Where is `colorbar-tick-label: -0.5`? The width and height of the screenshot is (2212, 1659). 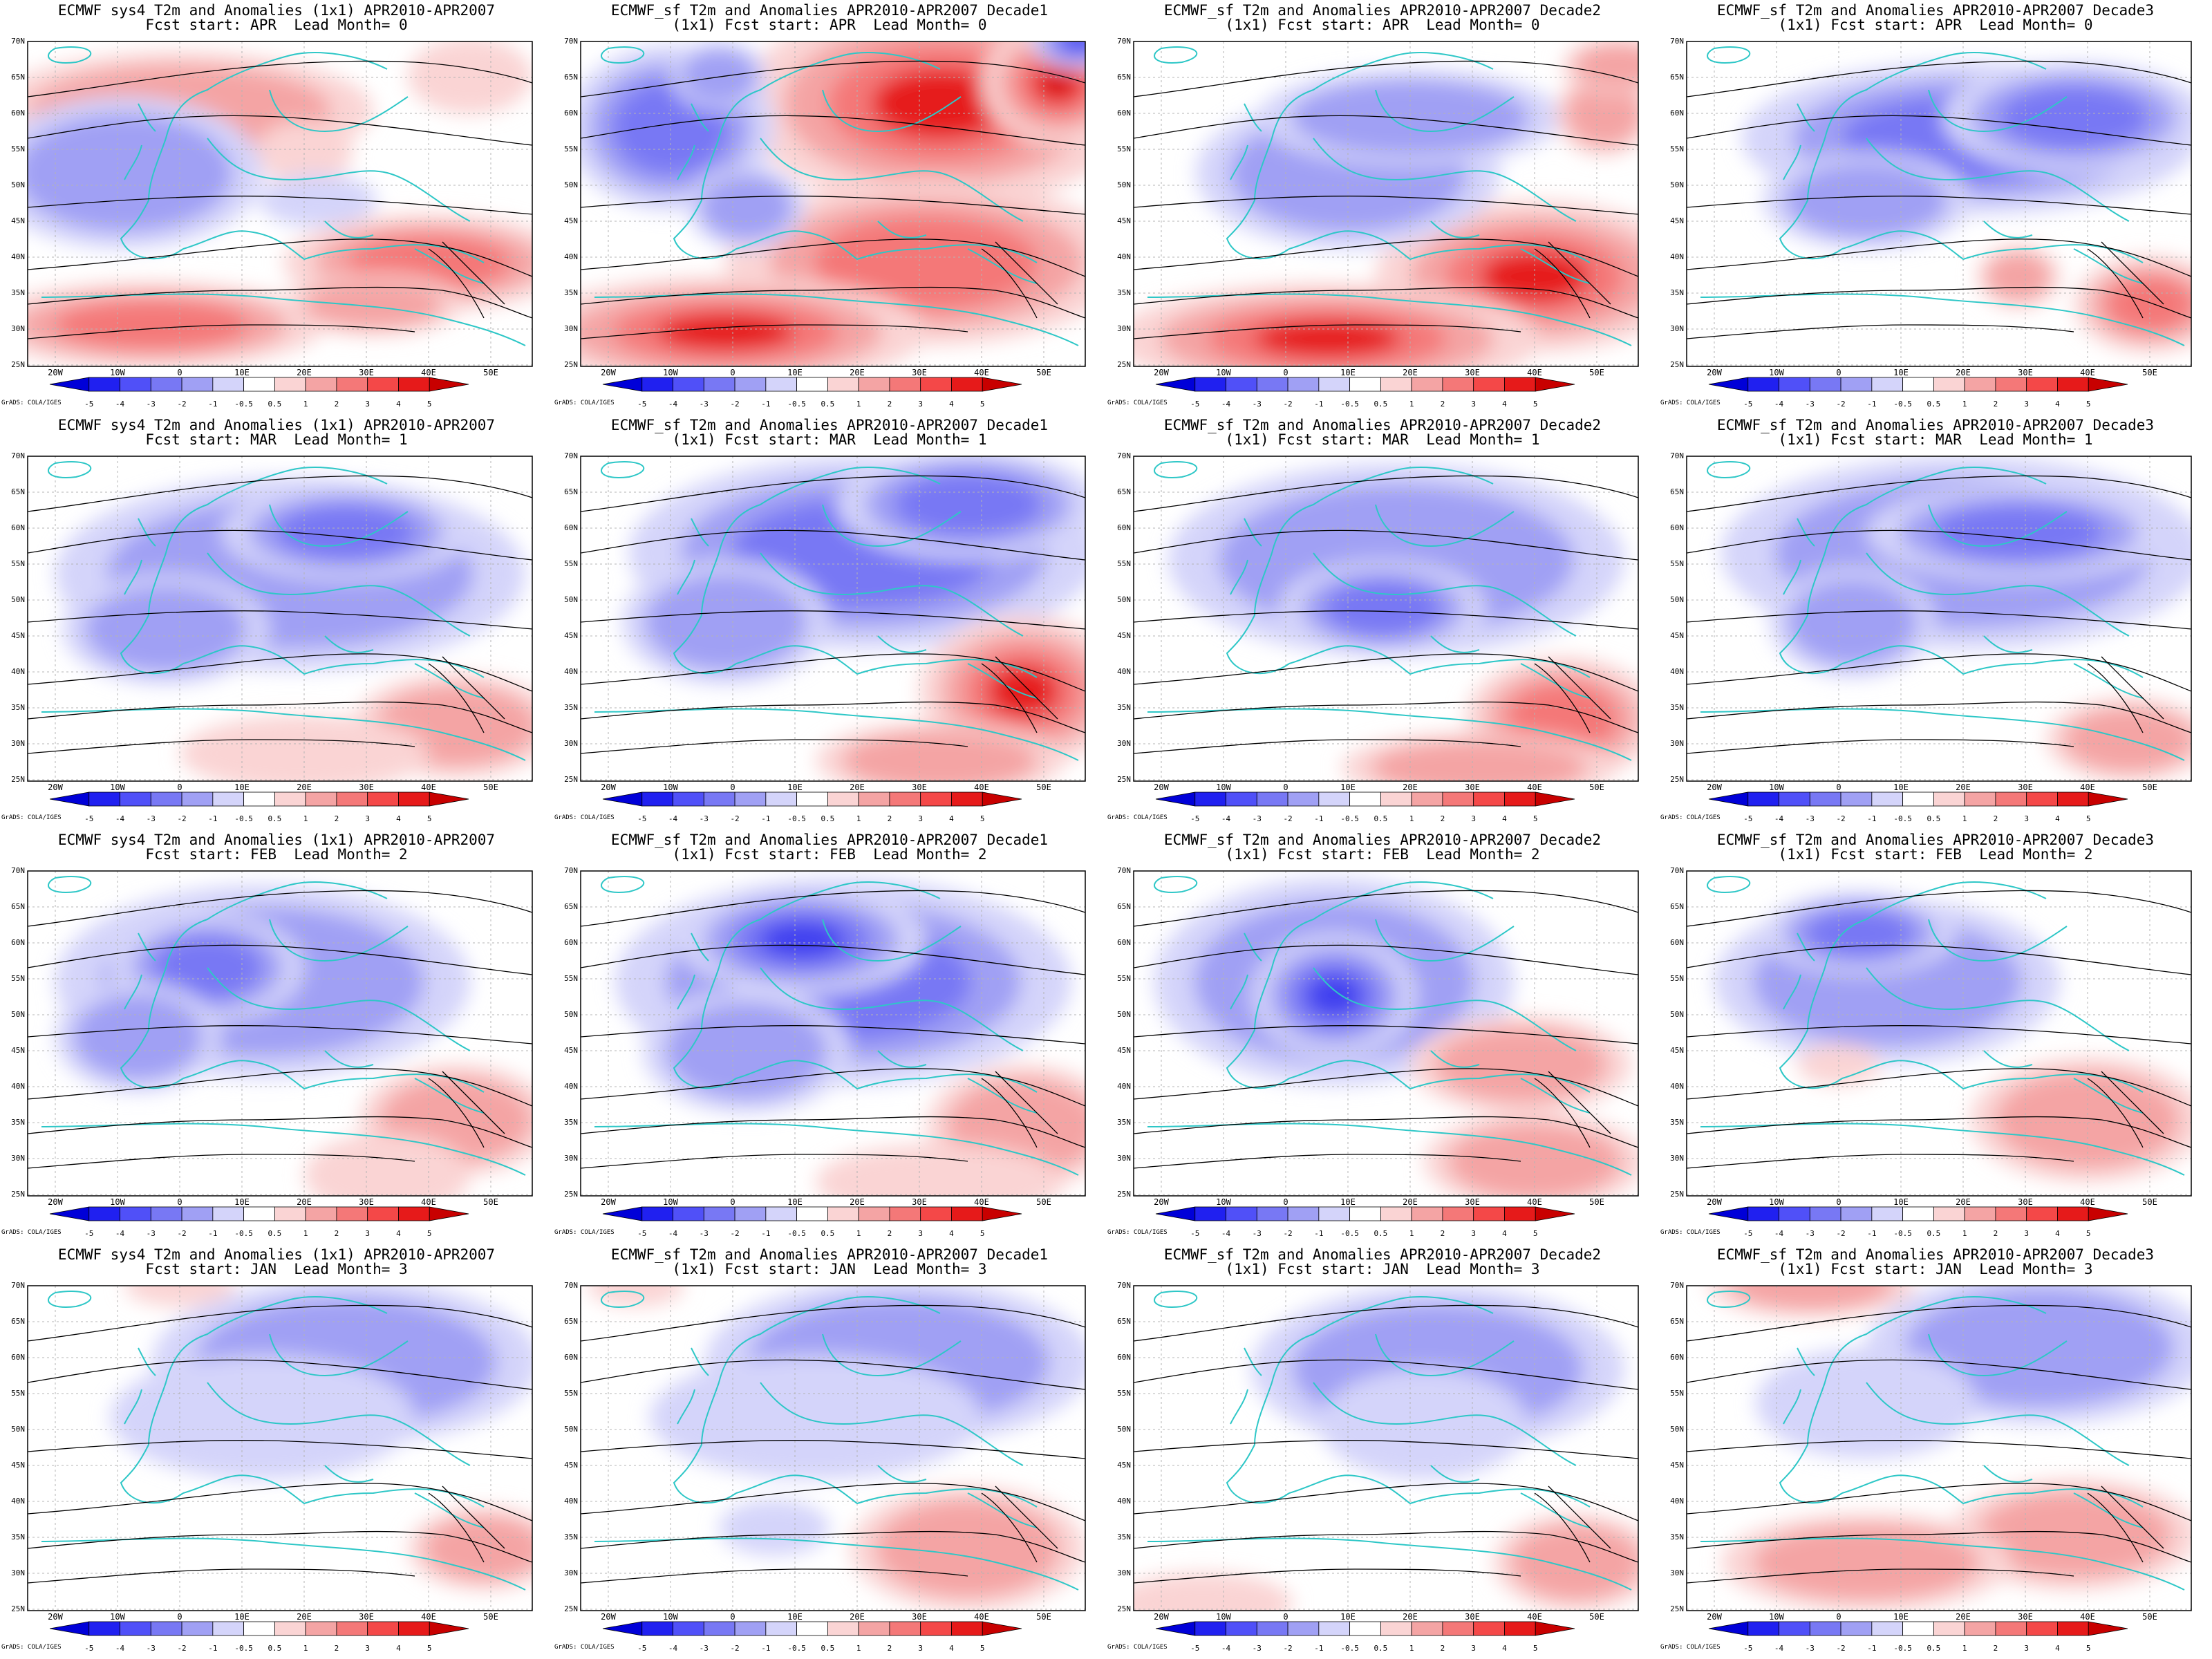
colorbar-tick-label: -0.5 is located at coordinates (1349, 1234).